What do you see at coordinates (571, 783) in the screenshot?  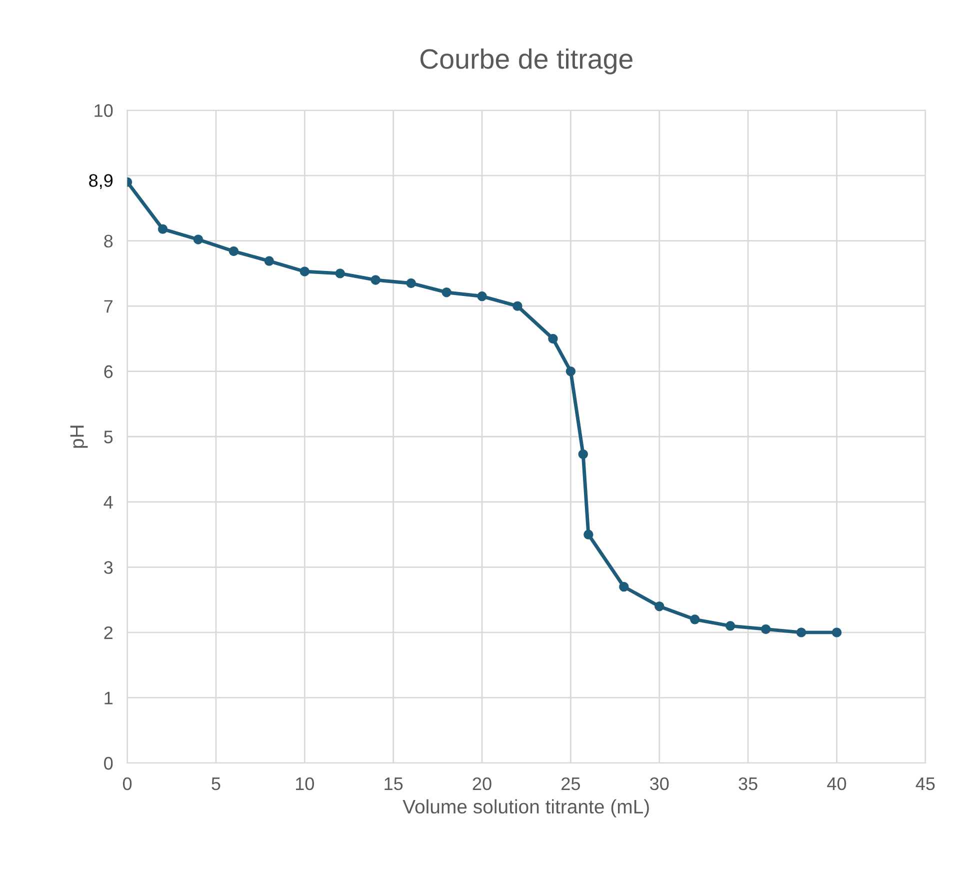 I see `x-tick-label: 25` at bounding box center [571, 783].